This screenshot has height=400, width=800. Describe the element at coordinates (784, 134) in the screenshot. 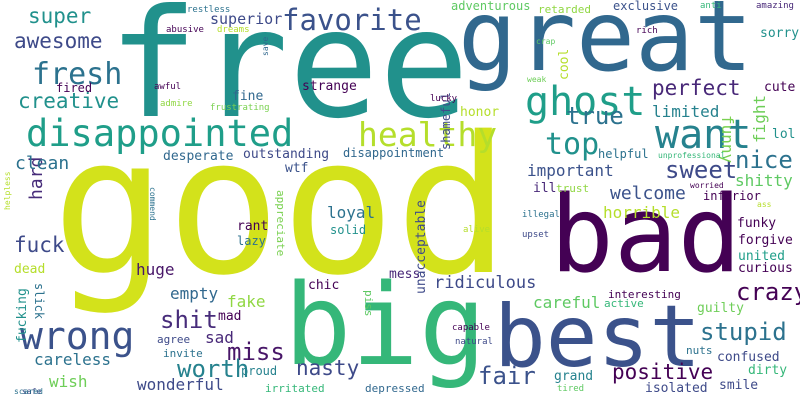

I see `cloud-word-lol: lol` at that location.